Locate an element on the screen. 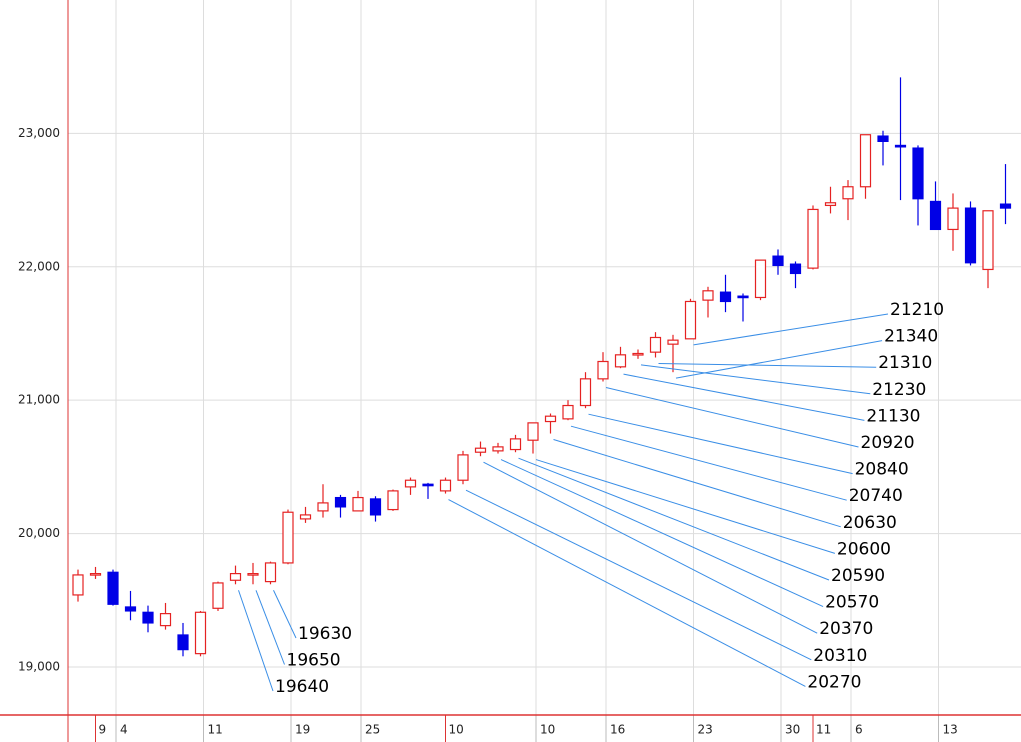 Image resolution: width=1021 pixels, height=742 pixels. annotation-label: 19650 is located at coordinates (314, 661).